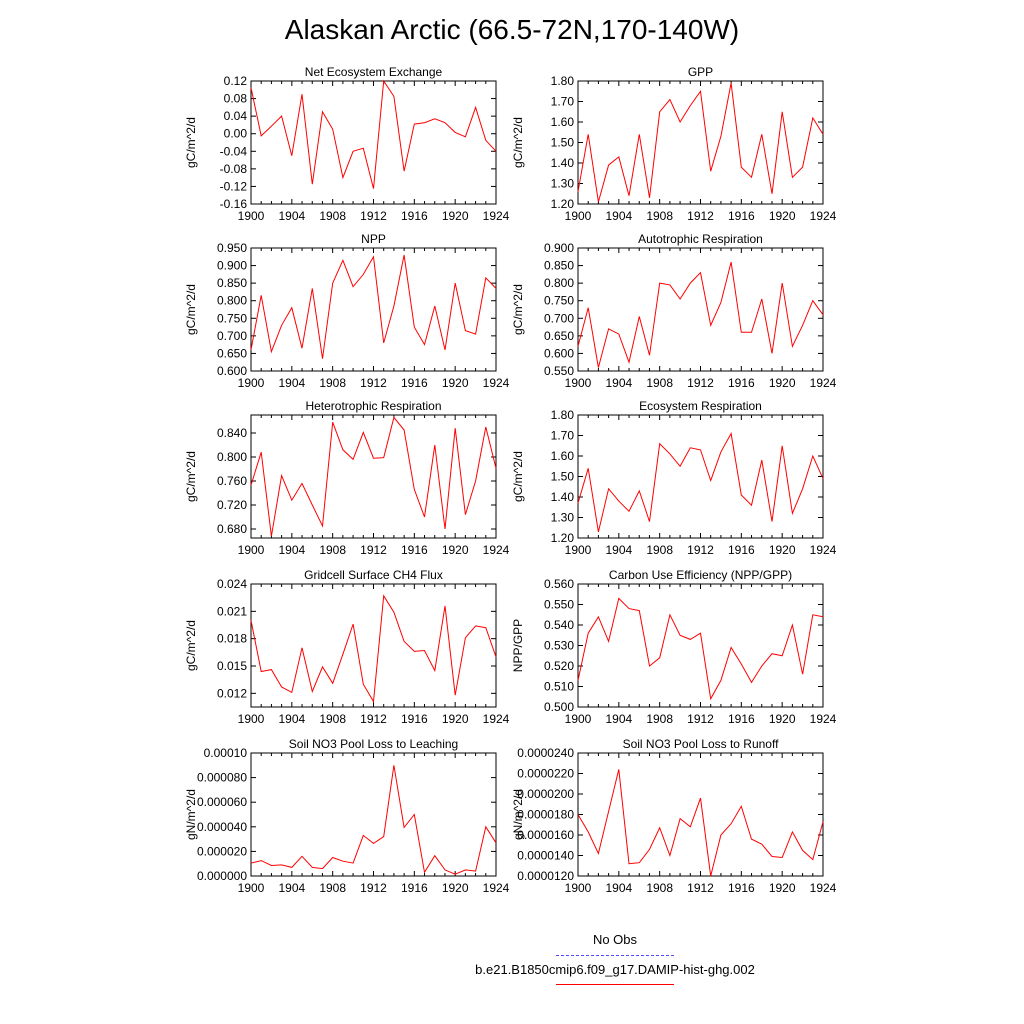 Image resolution: width=1024 pixels, height=1024 pixels. I want to click on y-tick-label: 0.720, so click(232, 505).